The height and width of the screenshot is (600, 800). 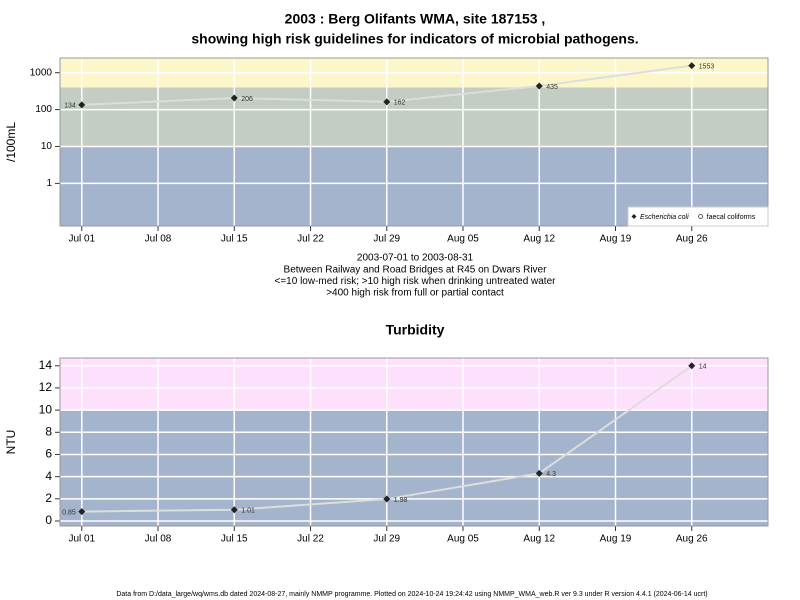 What do you see at coordinates (248, 511) in the screenshot?
I see `data-label: 1.01` at bounding box center [248, 511].